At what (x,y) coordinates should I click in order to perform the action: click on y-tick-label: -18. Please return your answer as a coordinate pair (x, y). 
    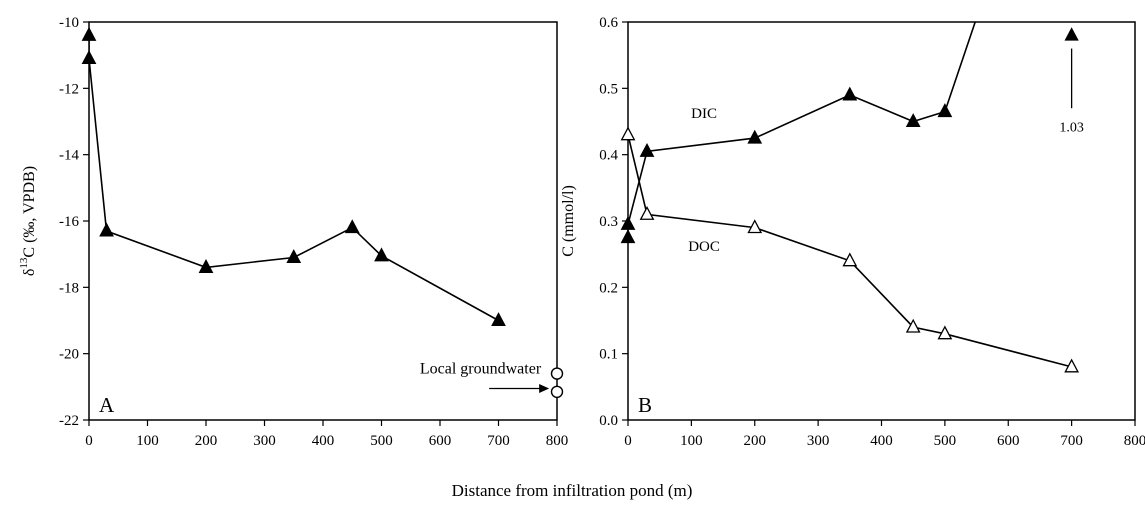
    Looking at the image, I should click on (69, 288).